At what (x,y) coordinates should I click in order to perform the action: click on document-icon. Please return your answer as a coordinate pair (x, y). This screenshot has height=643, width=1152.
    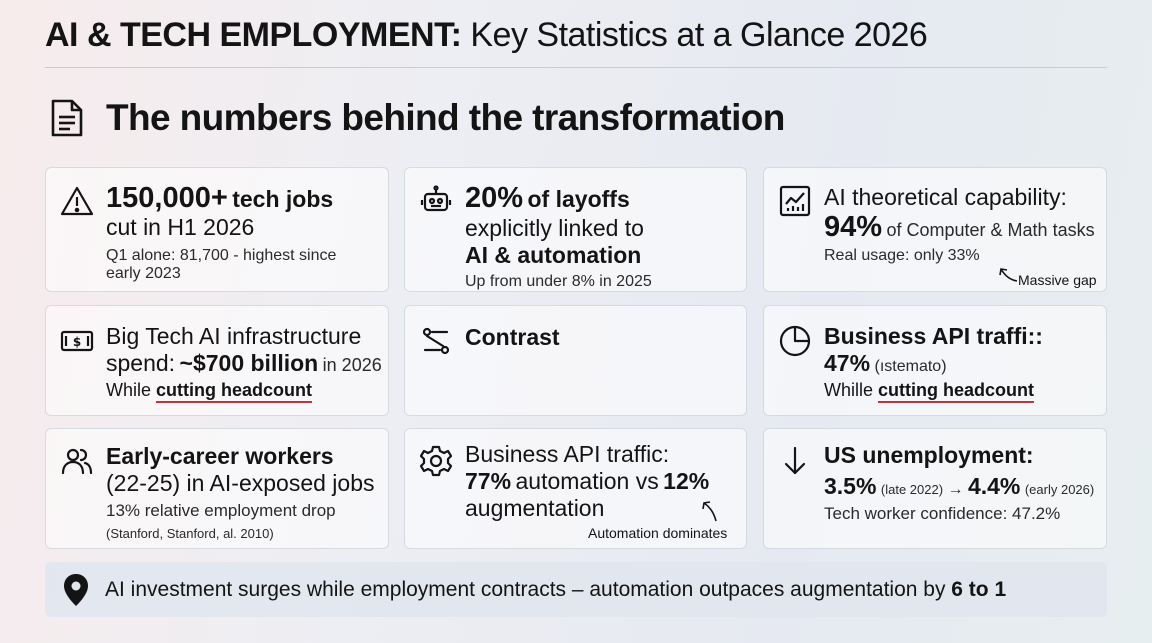
    Looking at the image, I should click on (67, 118).